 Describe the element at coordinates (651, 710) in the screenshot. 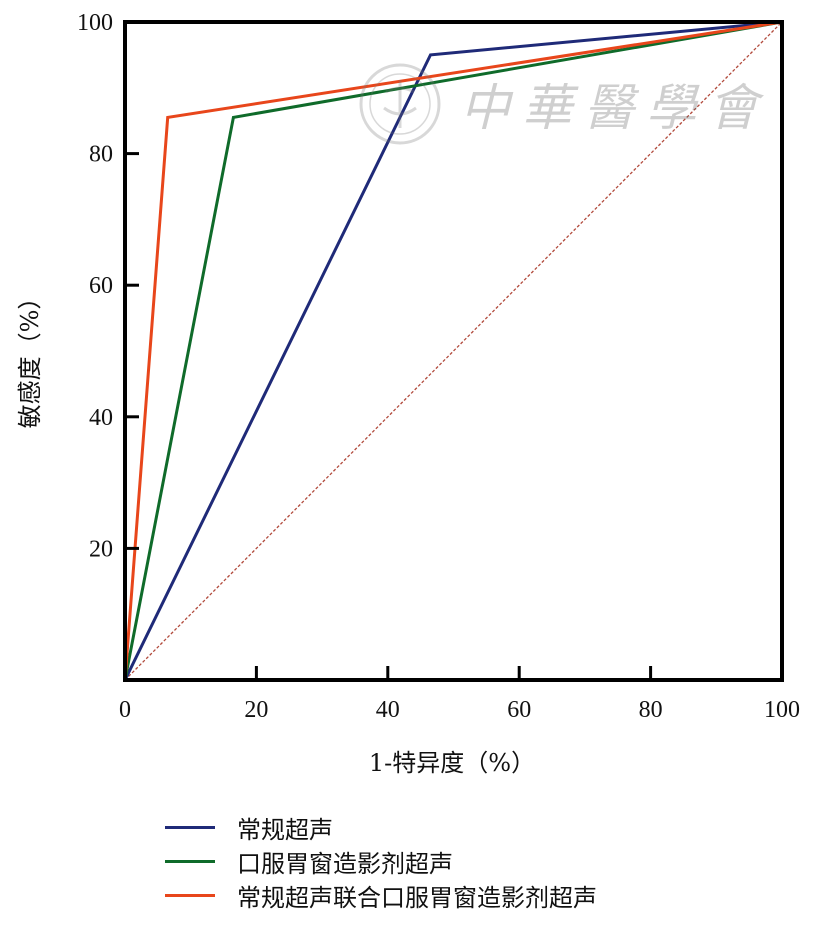

I see `x-tick-label: 80` at that location.